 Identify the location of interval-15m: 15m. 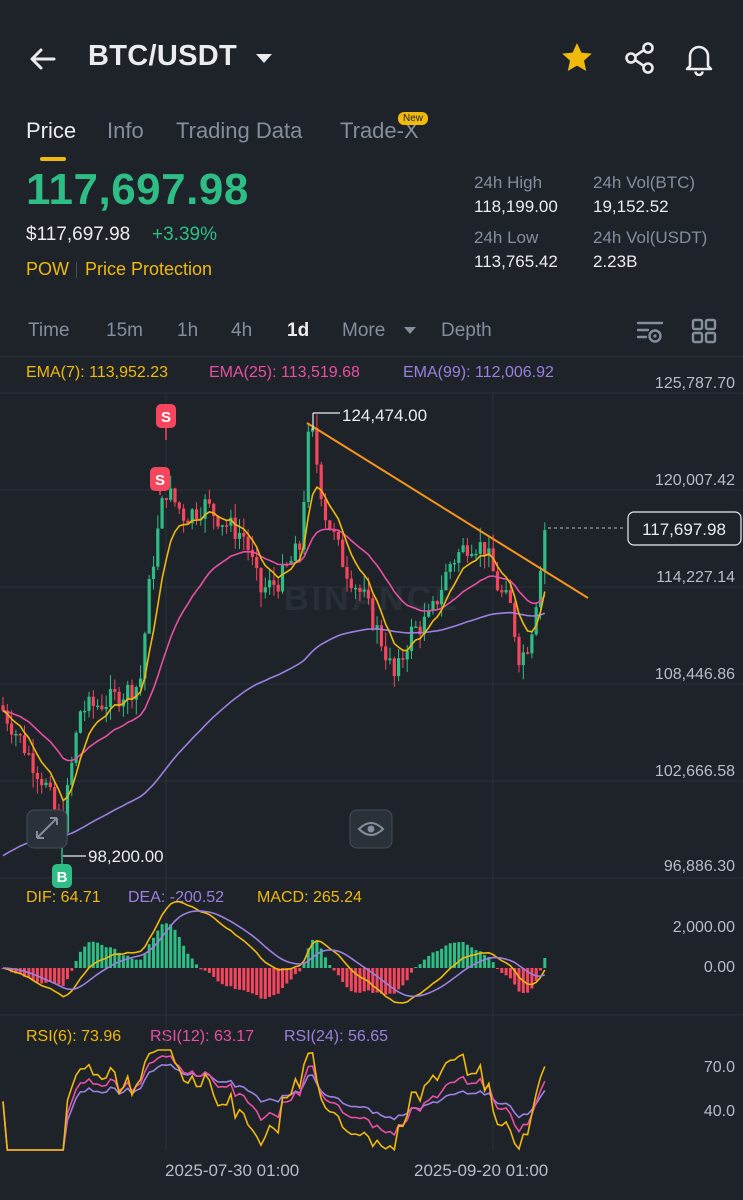
(124, 330).